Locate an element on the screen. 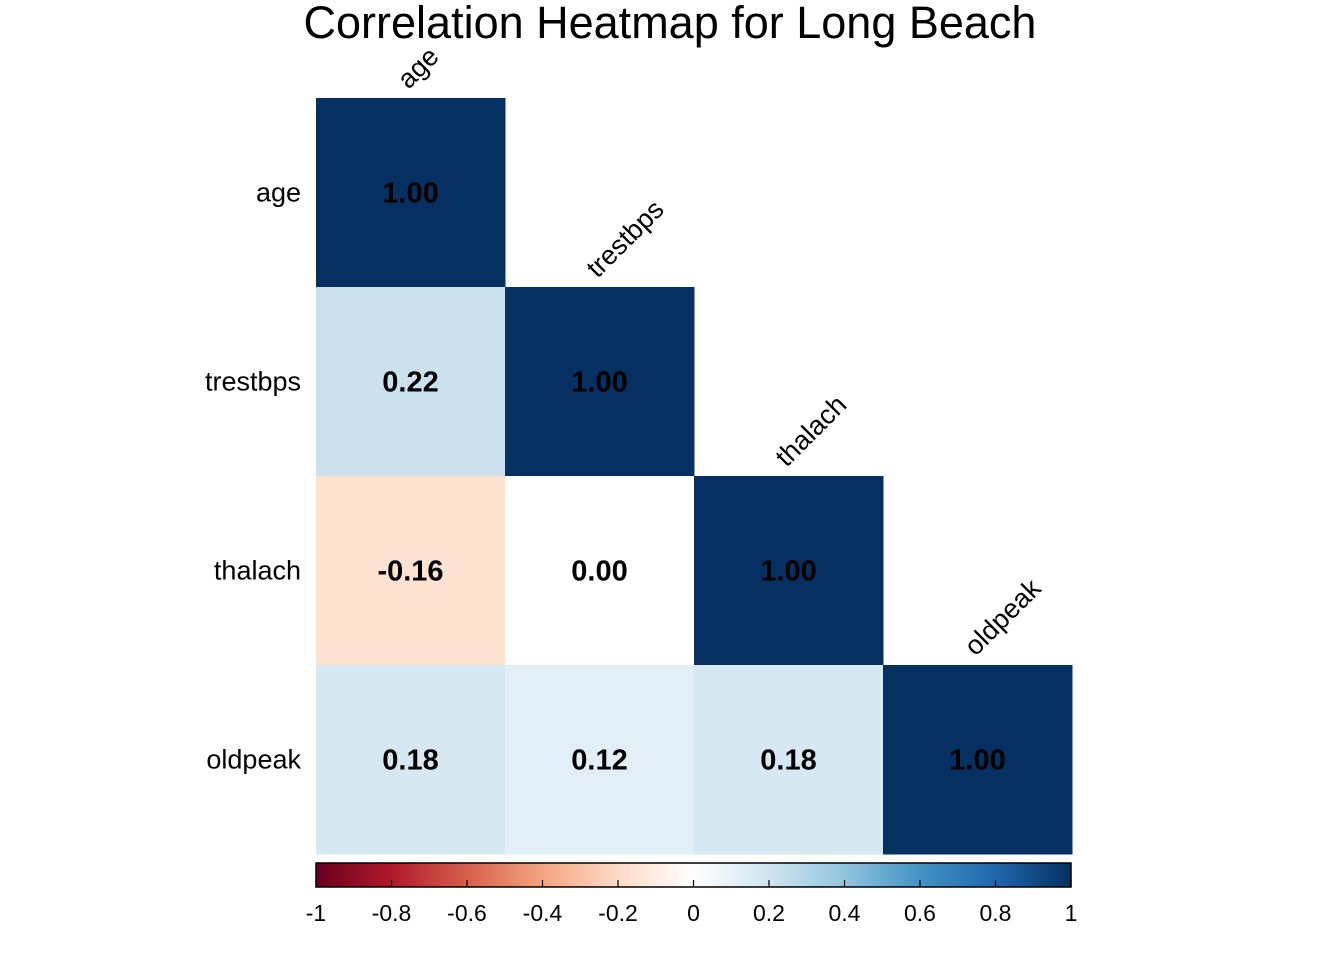 The width and height of the screenshot is (1344, 960). colorbar-tick-label: -0.6 is located at coordinates (467, 913).